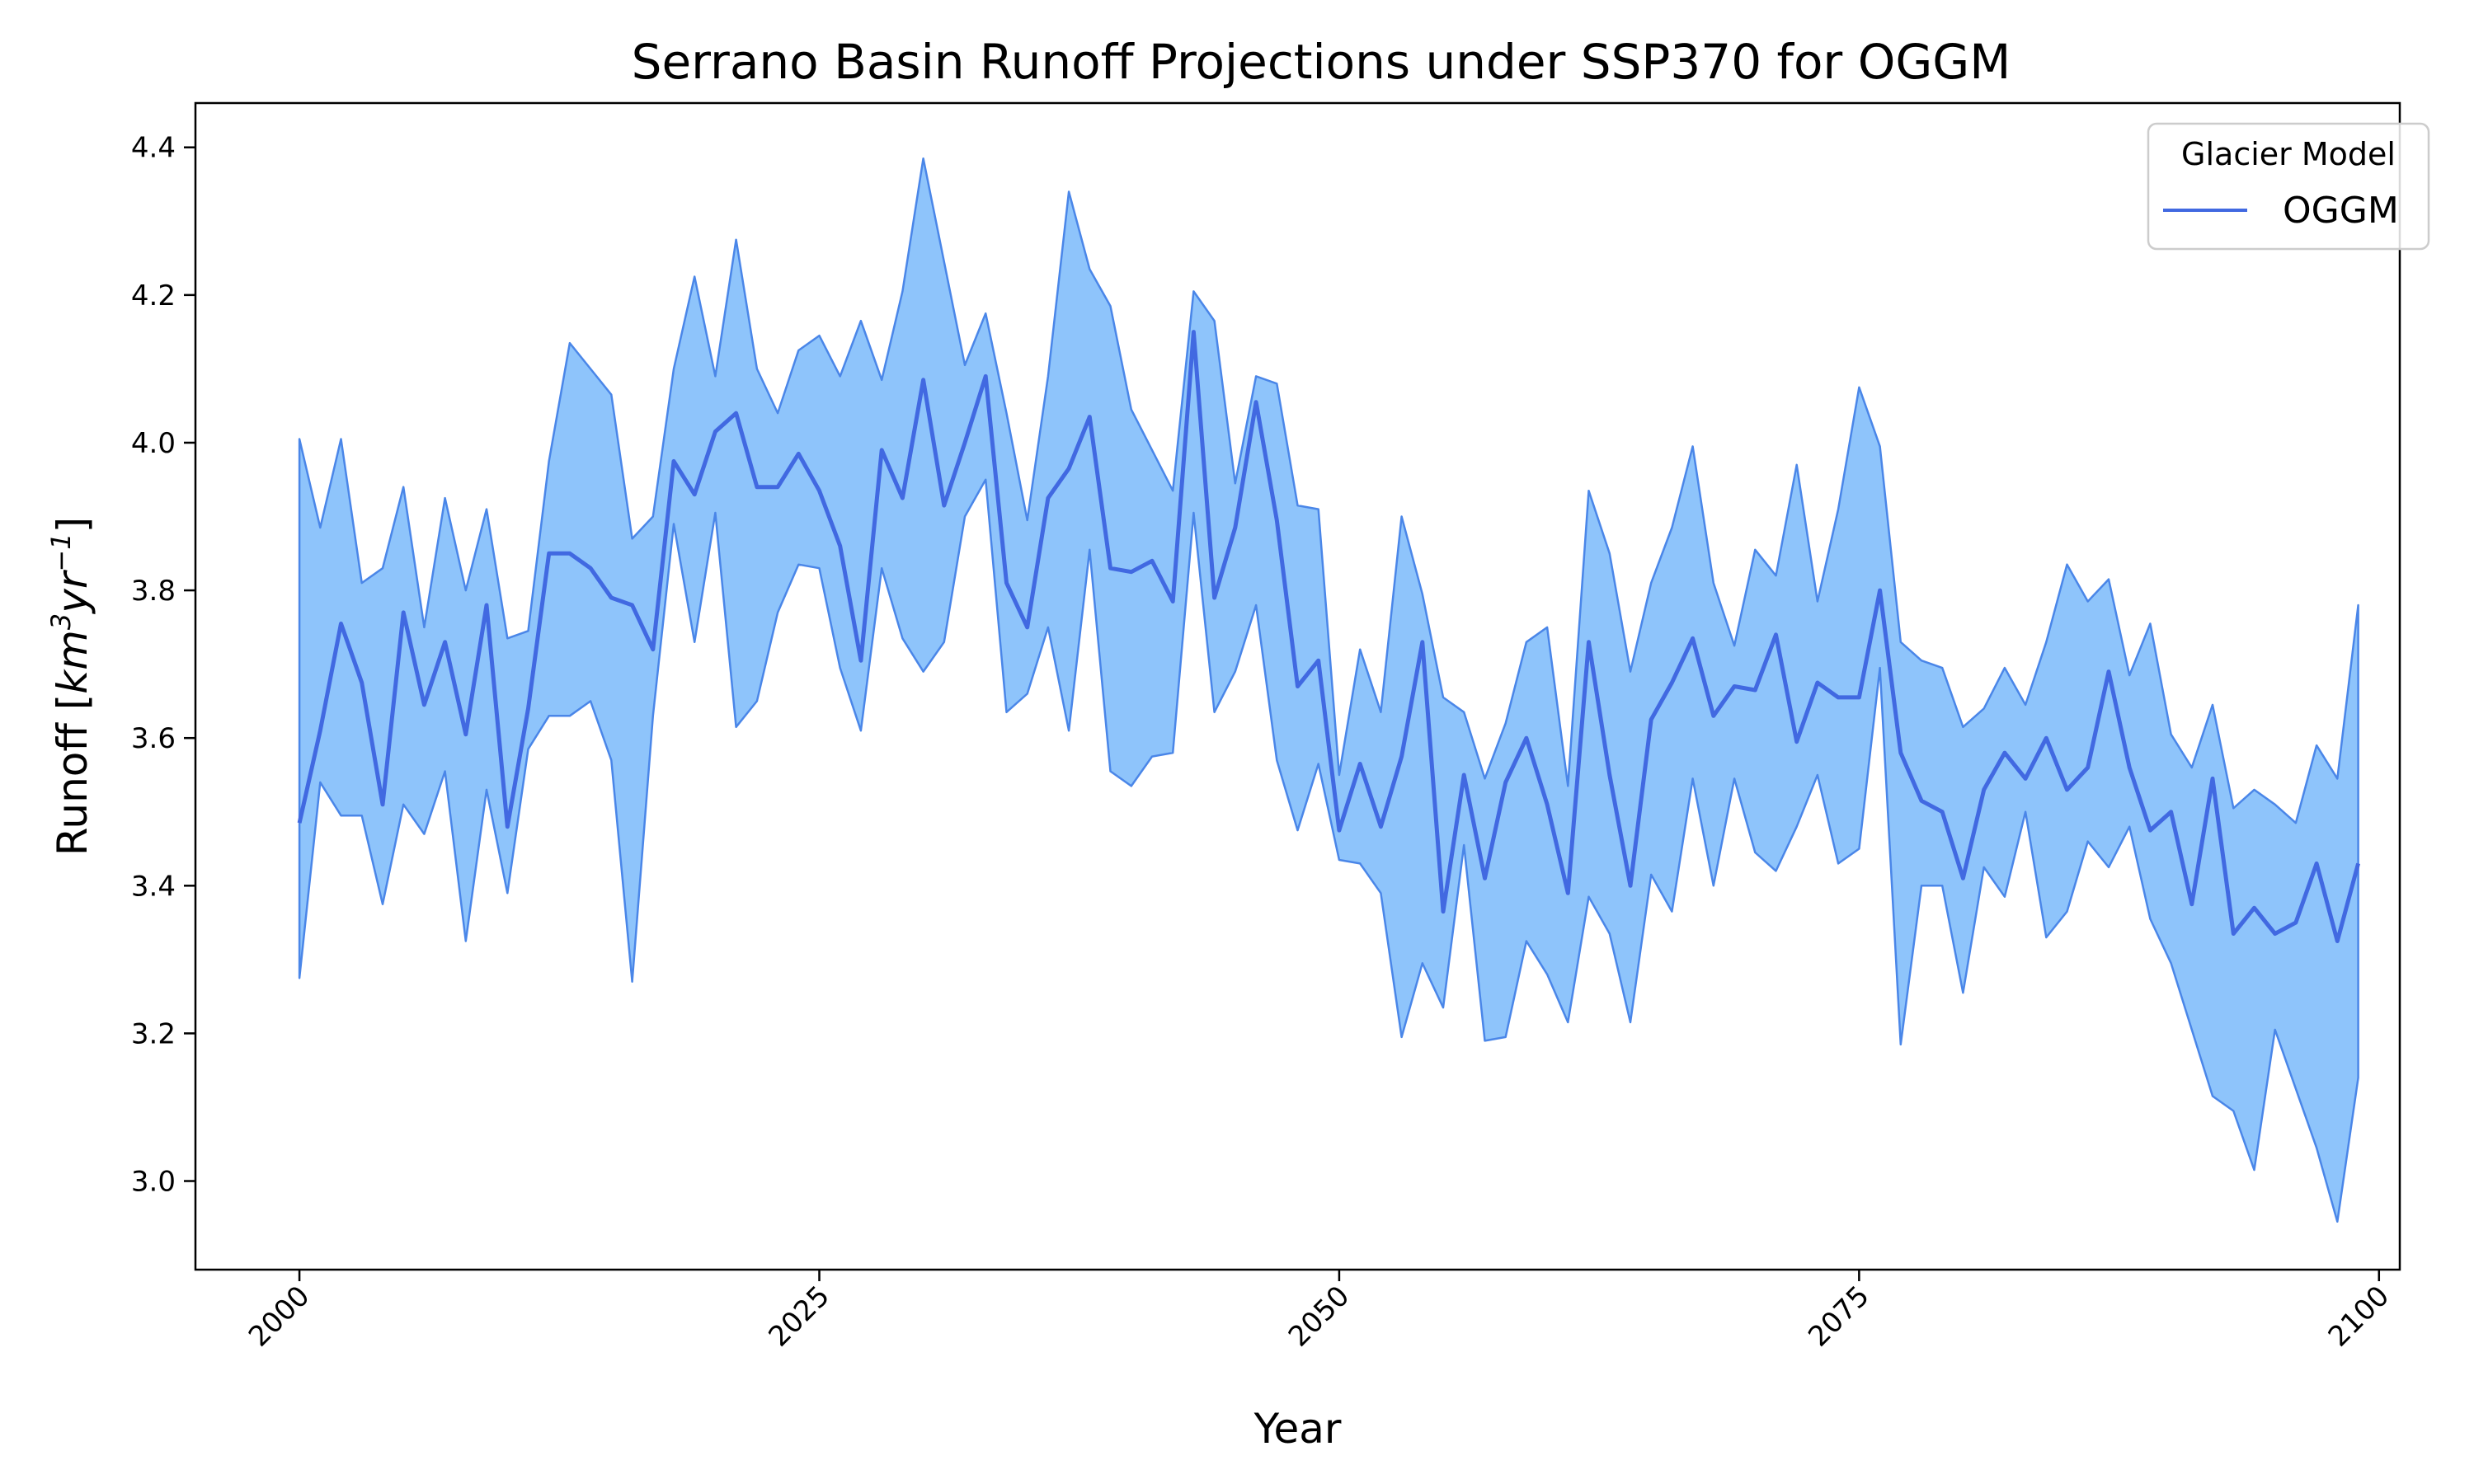 This screenshot has height=1484, width=2474. I want to click on x-tick-label: 2075, so click(1838, 1316).